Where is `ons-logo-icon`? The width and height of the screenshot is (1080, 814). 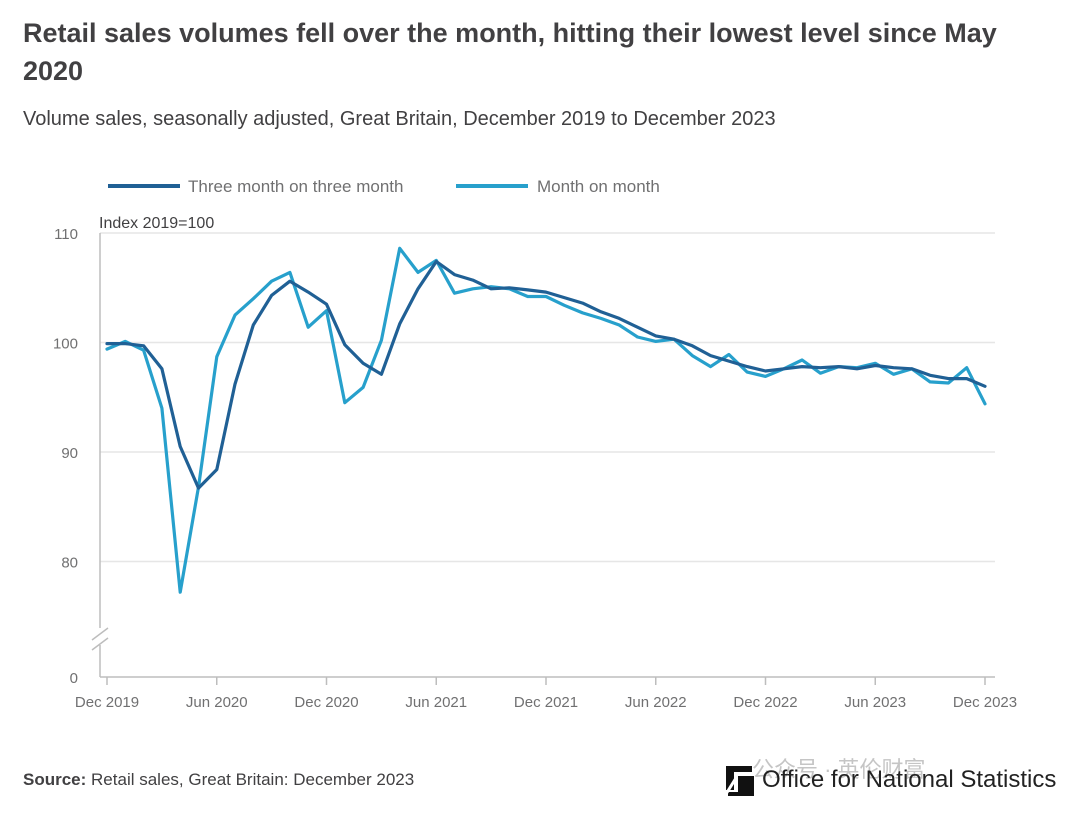
ons-logo-icon is located at coordinates (739, 781).